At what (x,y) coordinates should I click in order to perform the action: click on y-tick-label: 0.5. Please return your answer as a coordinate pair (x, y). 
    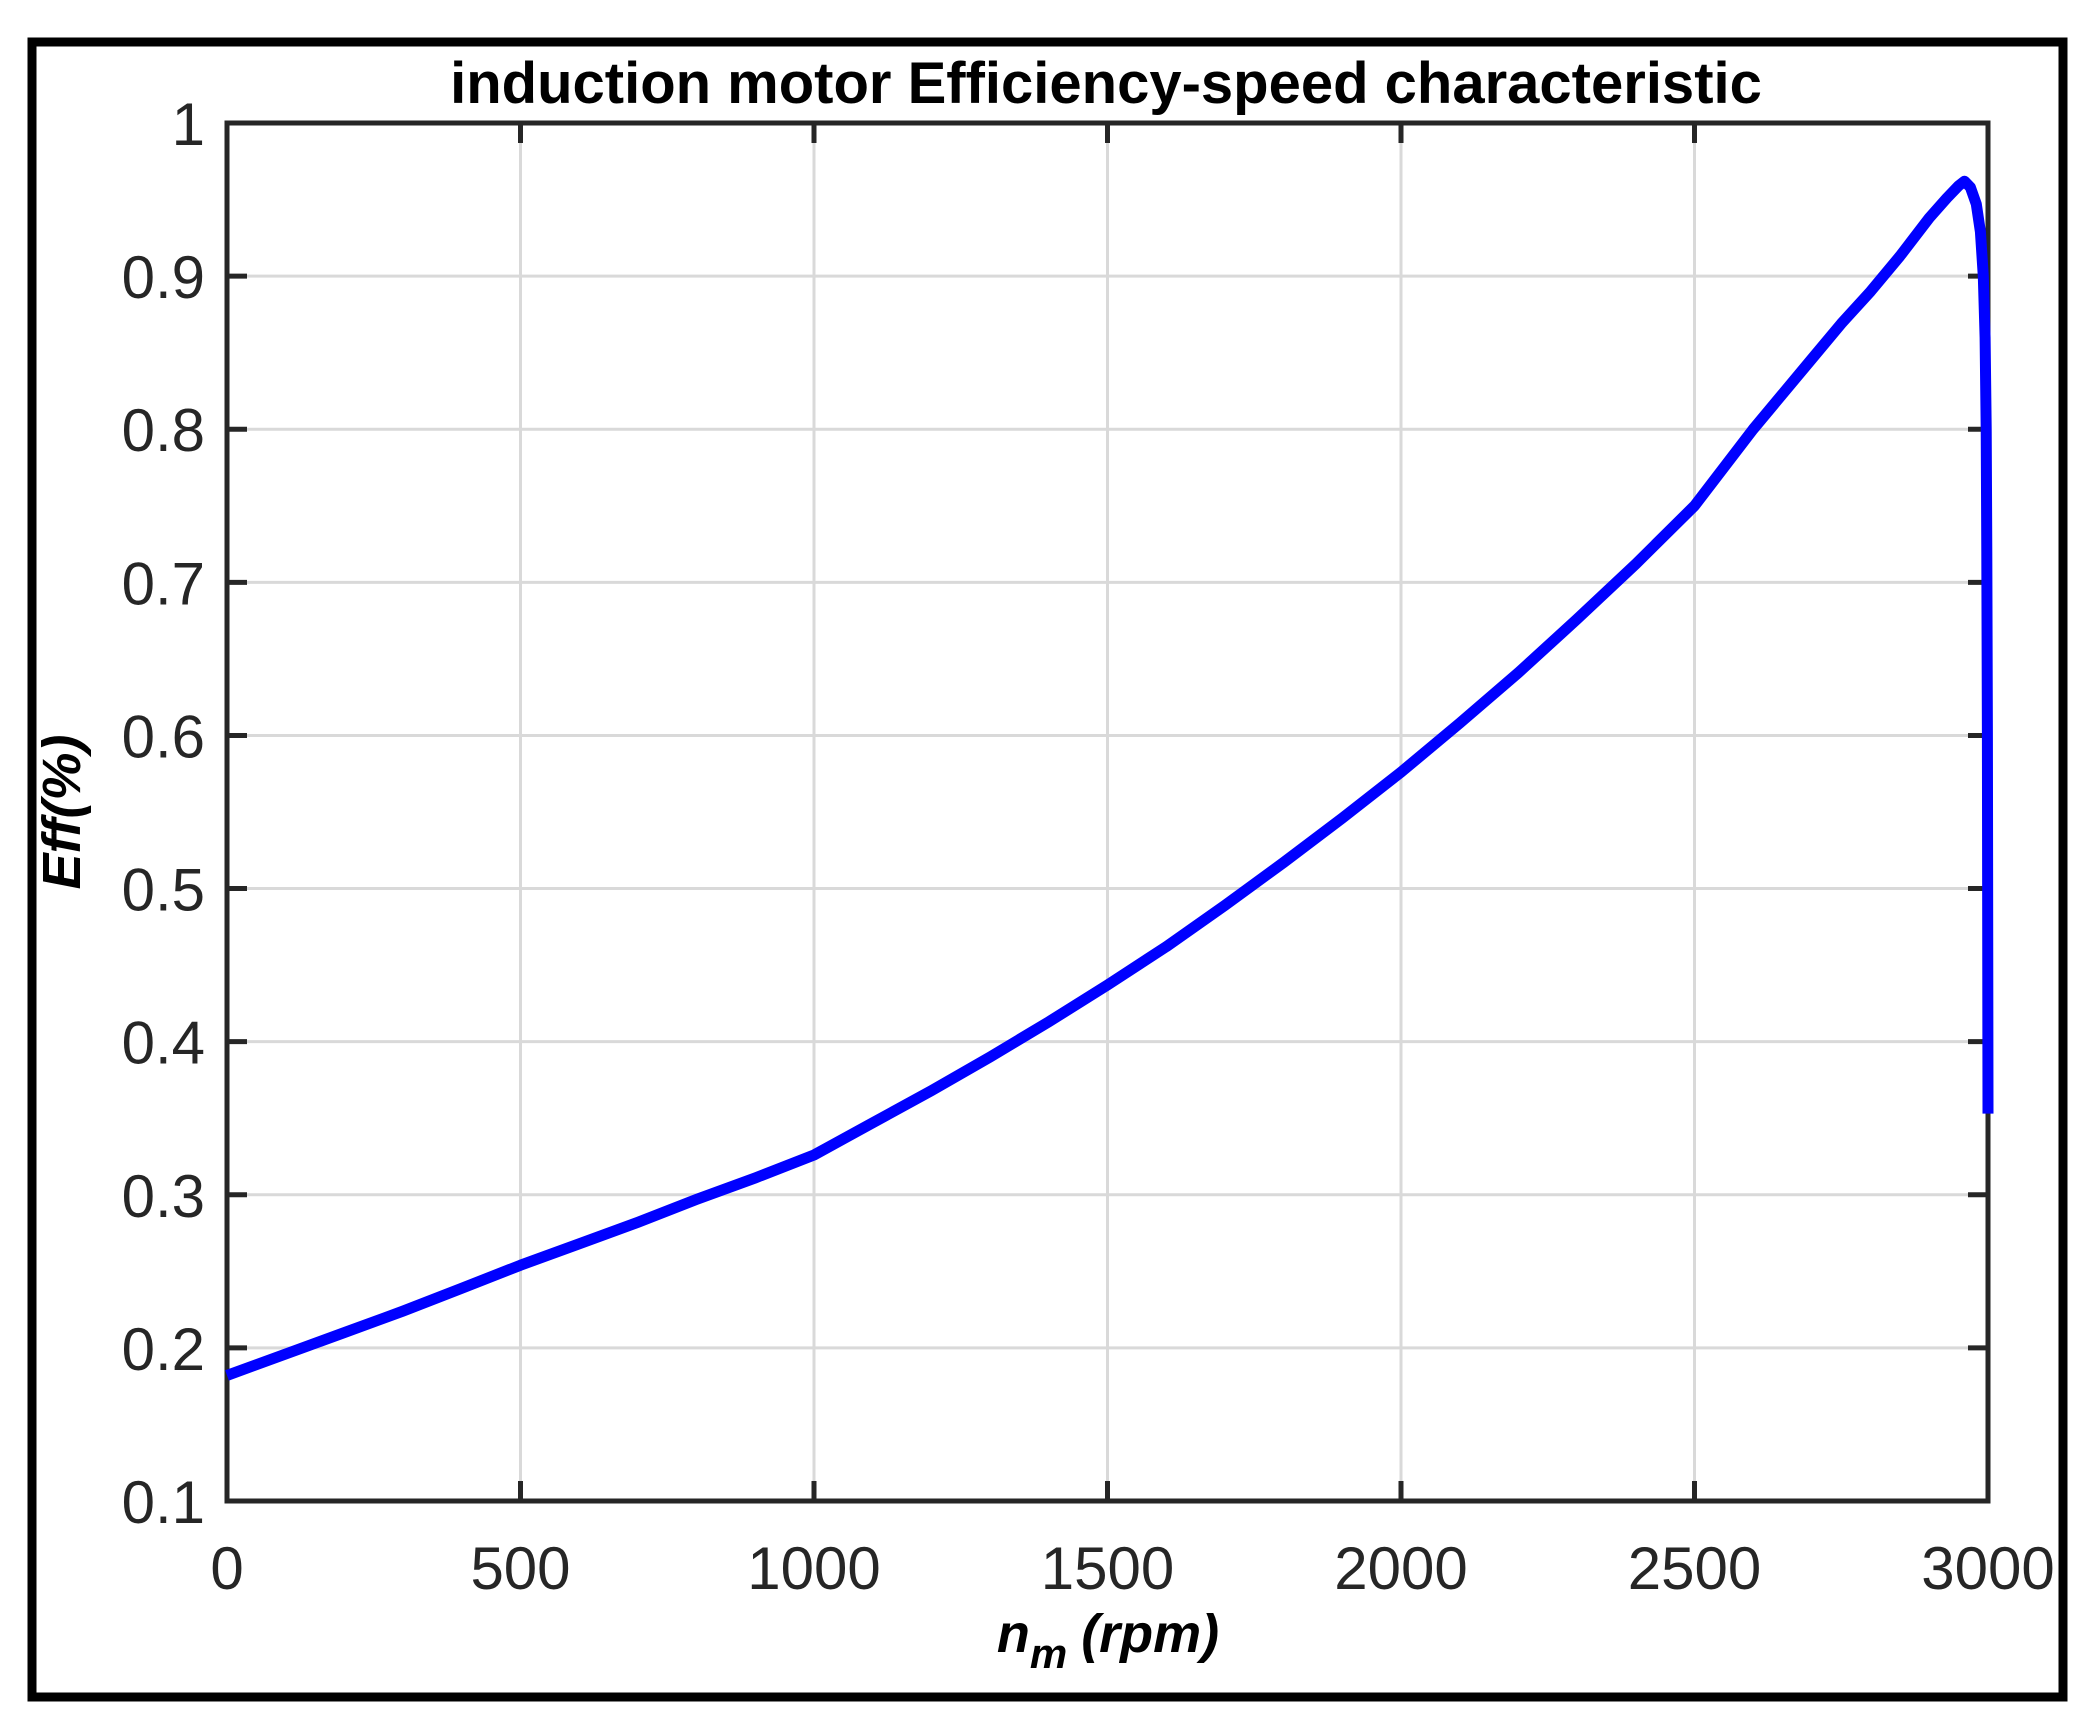
    Looking at the image, I should click on (163, 890).